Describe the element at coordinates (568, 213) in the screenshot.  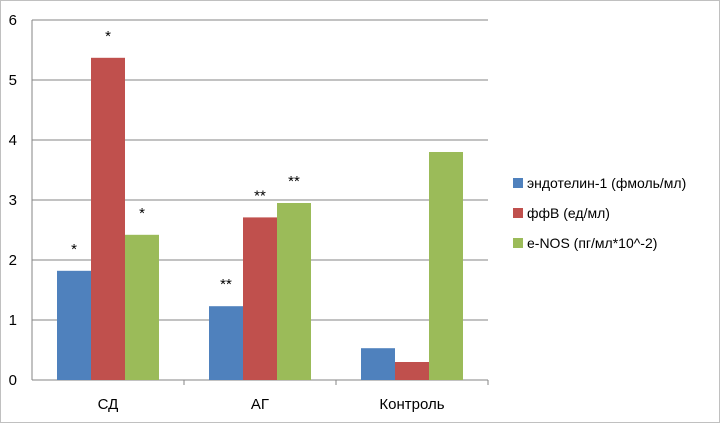
I see `legend-label: ффВ (ед/мл)` at that location.